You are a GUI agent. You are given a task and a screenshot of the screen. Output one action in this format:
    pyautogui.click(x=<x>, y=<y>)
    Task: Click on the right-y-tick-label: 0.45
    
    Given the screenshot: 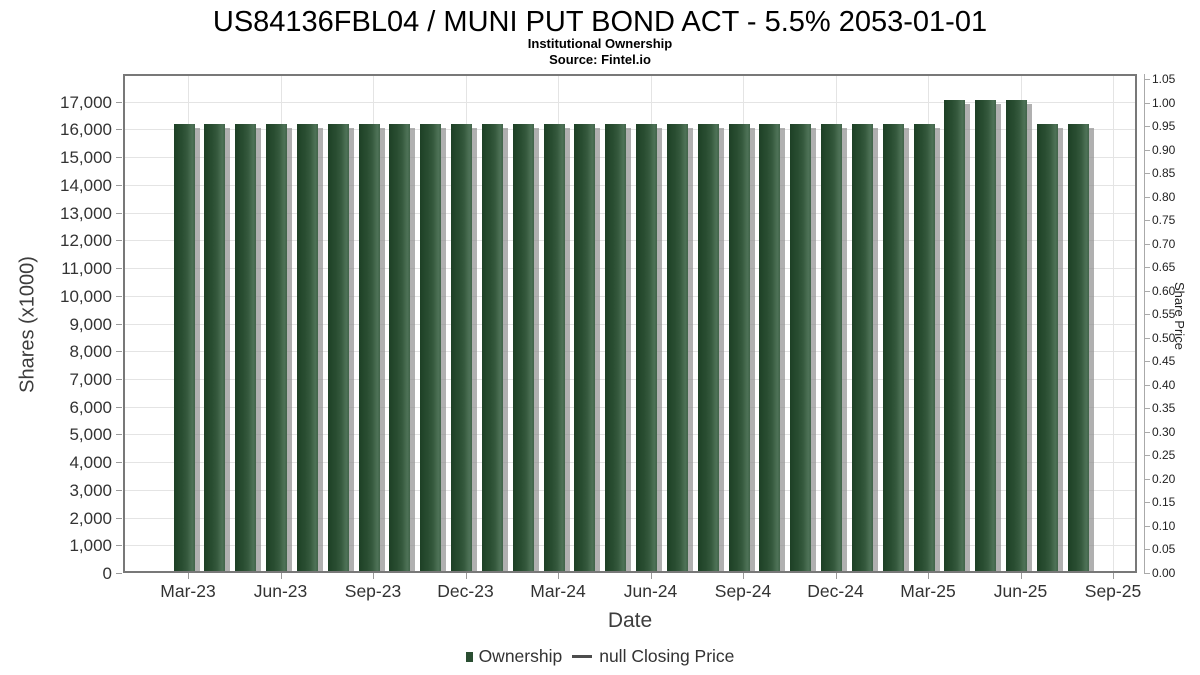 What is the action you would take?
    pyautogui.click(x=1164, y=361)
    